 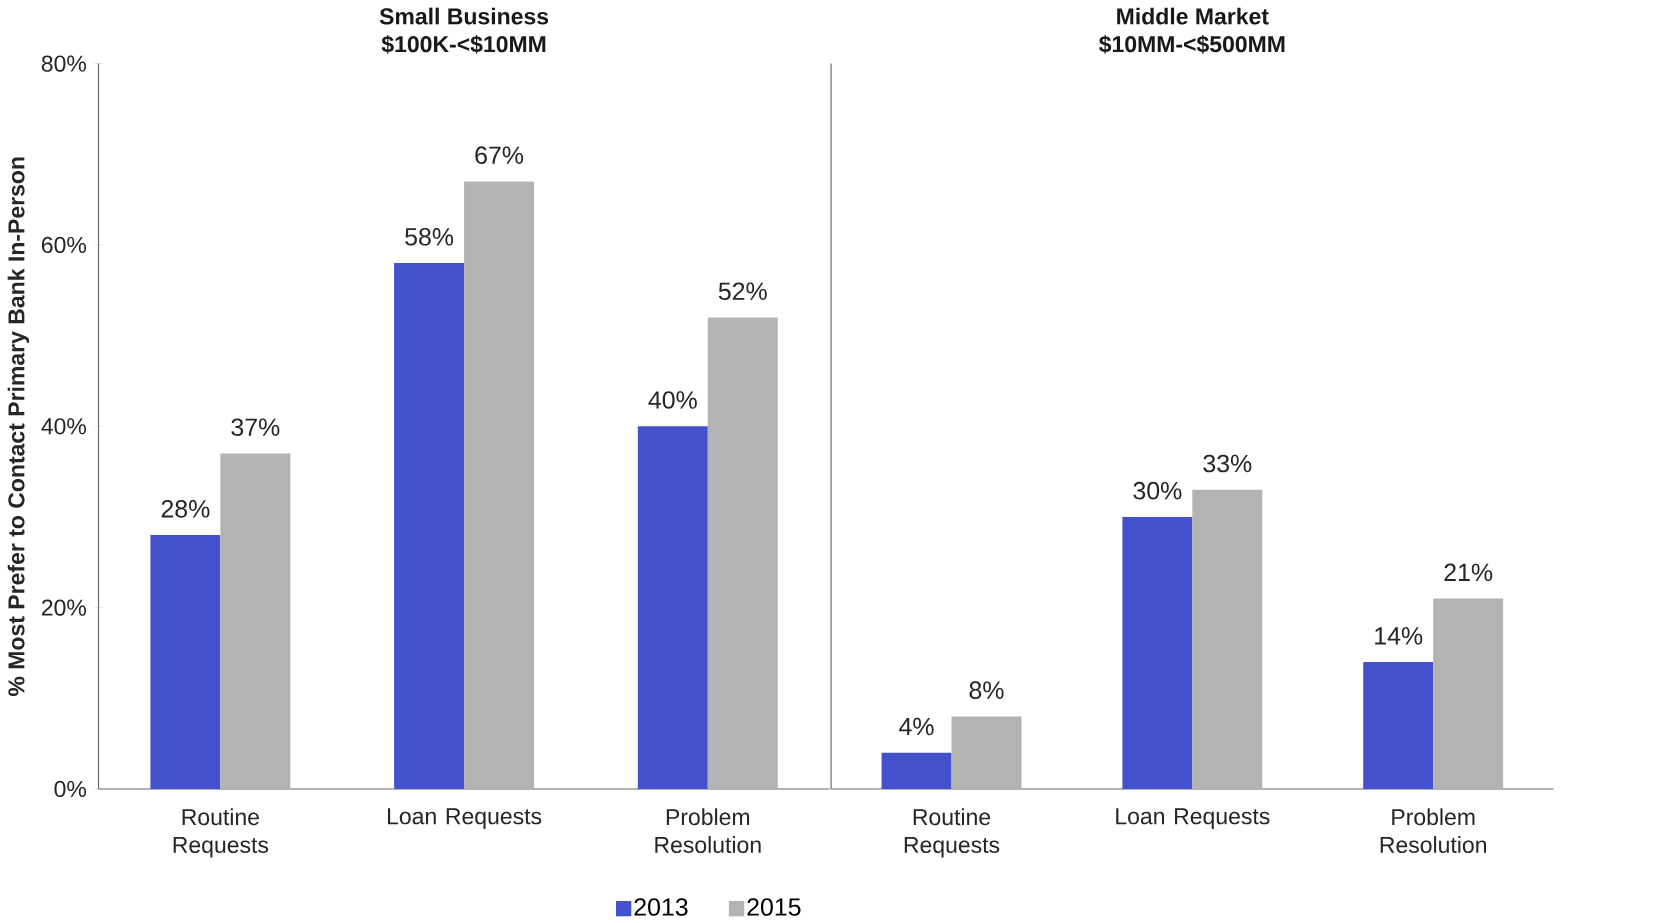 I want to click on y-tick-label: 80%, so click(x=63, y=63).